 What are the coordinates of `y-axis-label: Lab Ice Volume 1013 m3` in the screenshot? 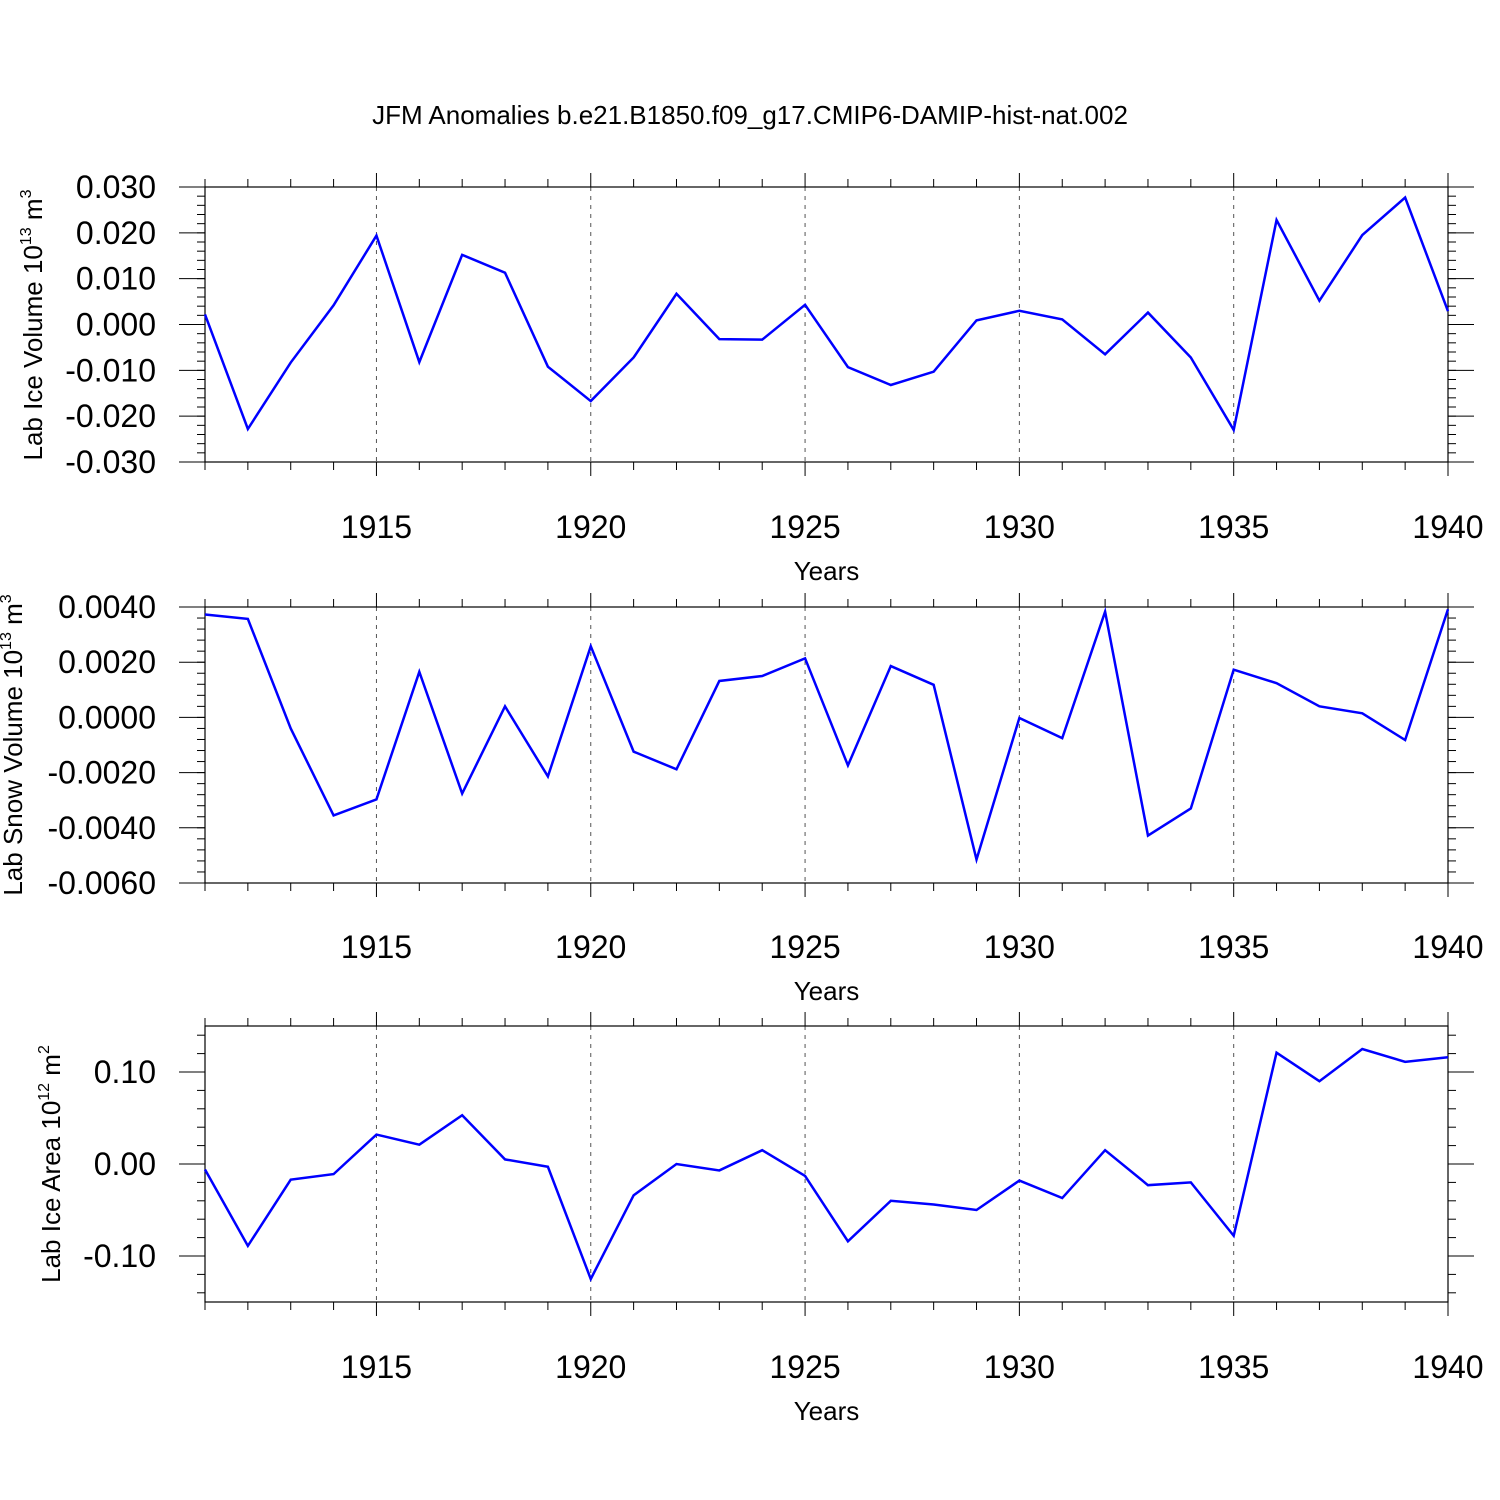 It's located at (33, 324).